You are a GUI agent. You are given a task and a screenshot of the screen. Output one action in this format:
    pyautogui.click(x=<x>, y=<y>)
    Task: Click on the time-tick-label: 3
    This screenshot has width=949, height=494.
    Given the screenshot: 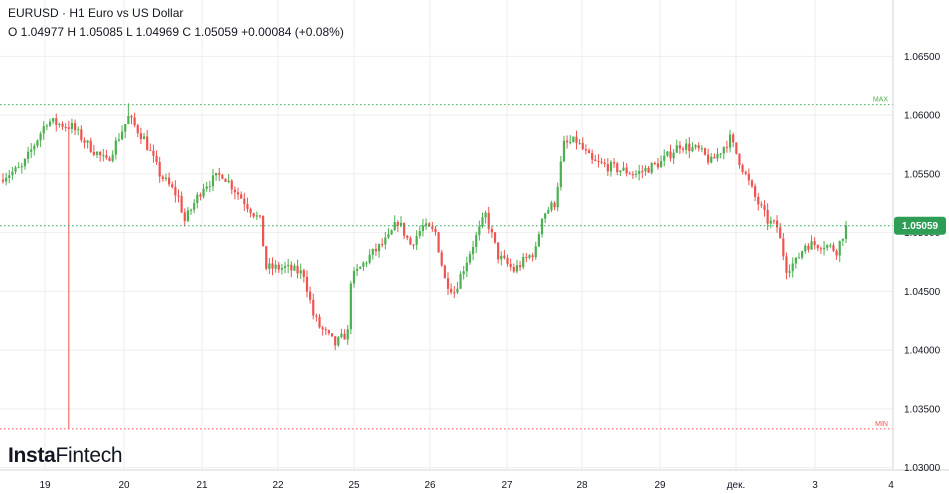 What is the action you would take?
    pyautogui.click(x=815, y=485)
    